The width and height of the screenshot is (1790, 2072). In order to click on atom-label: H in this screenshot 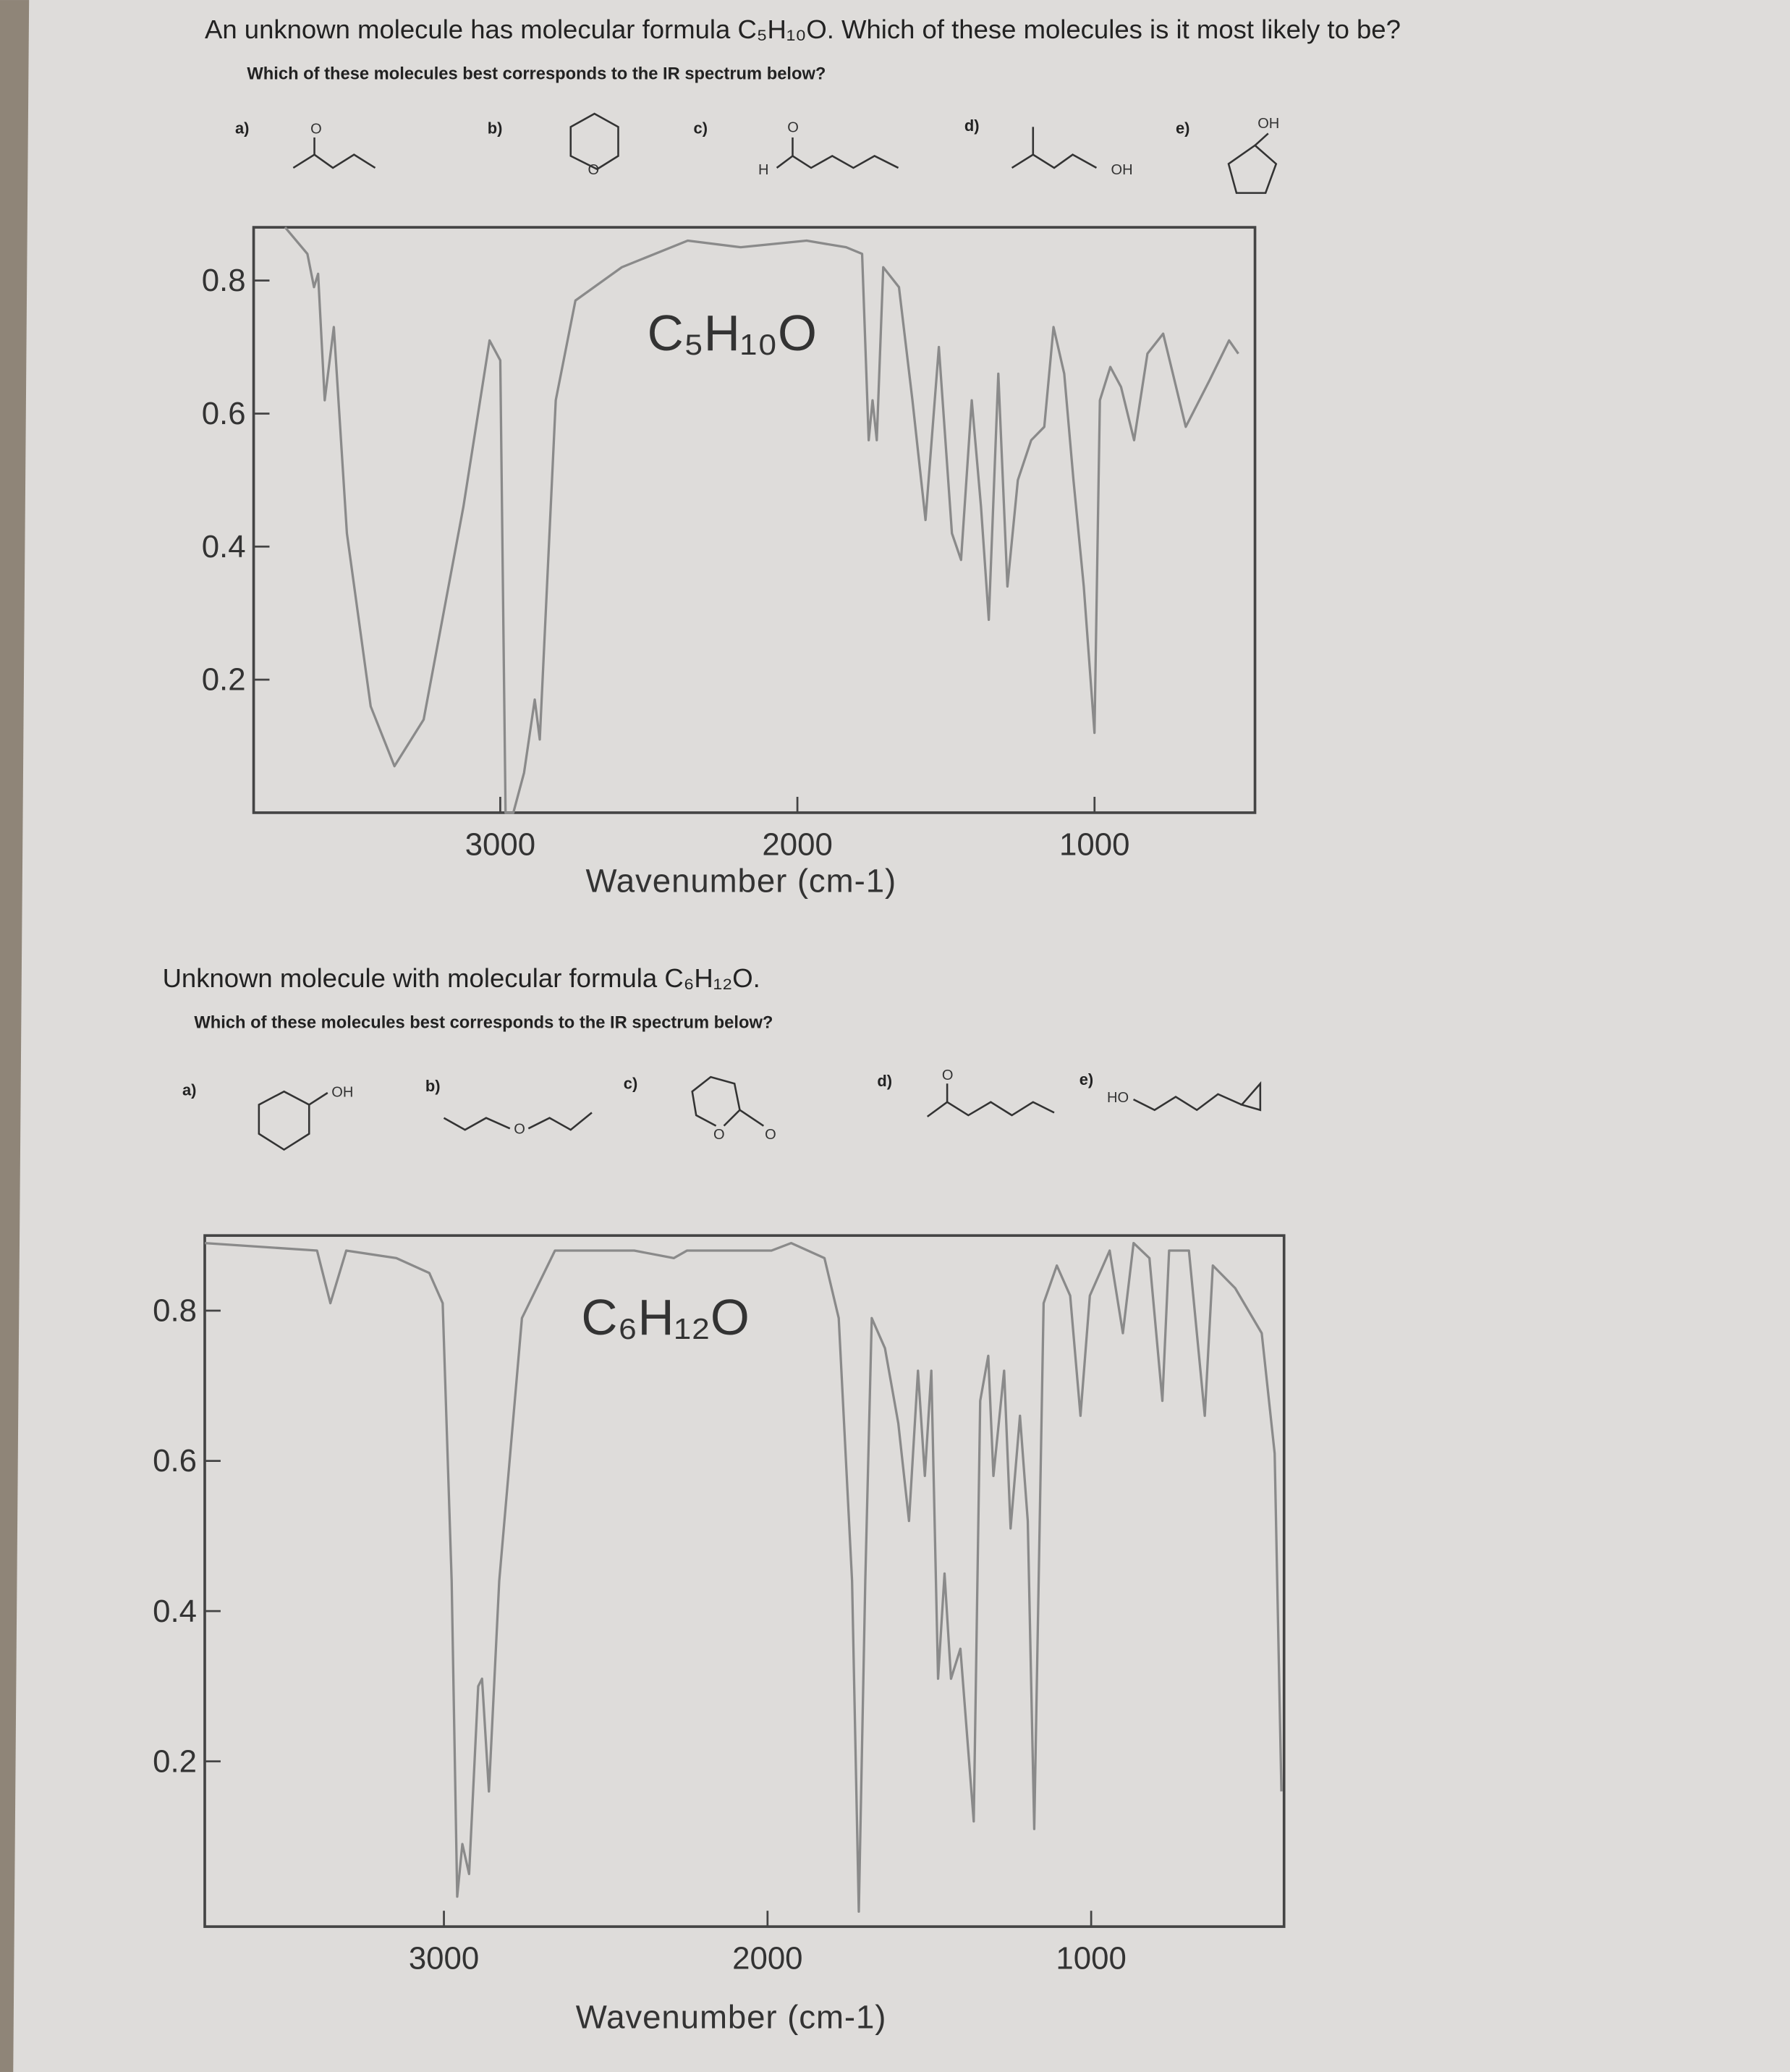, I will do `click(763, 170)`.